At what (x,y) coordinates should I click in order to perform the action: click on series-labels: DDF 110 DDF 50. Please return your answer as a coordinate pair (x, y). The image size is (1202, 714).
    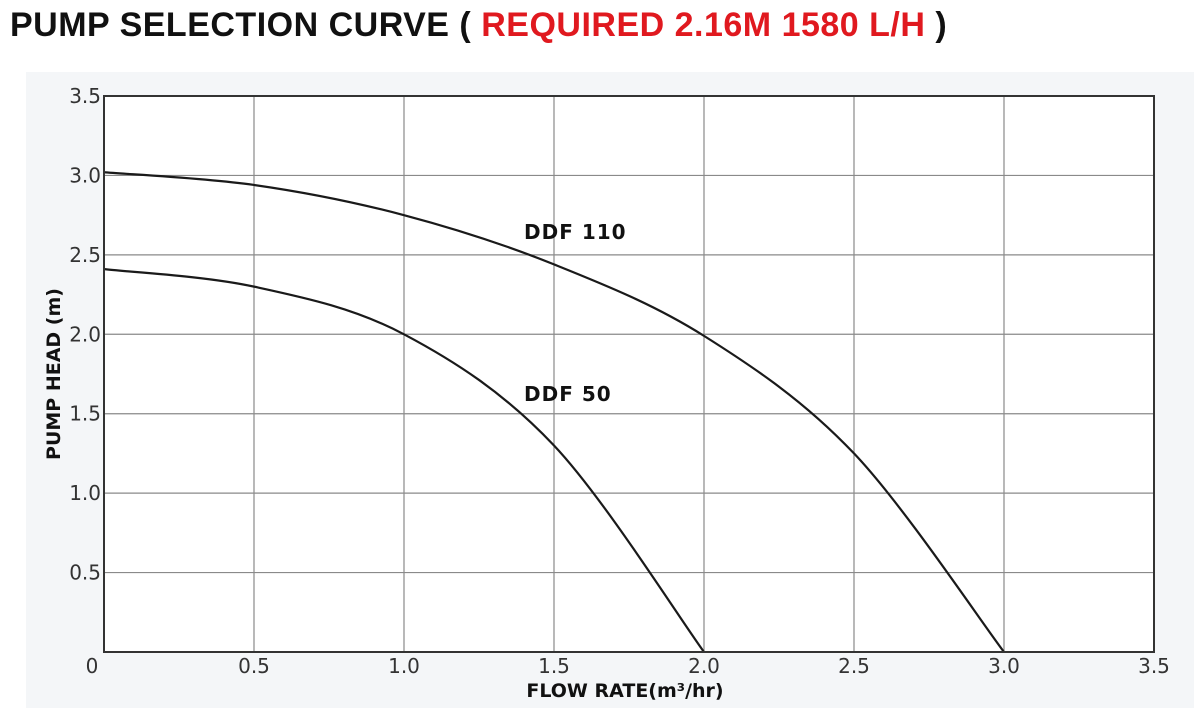
    Looking at the image, I should click on (575, 313).